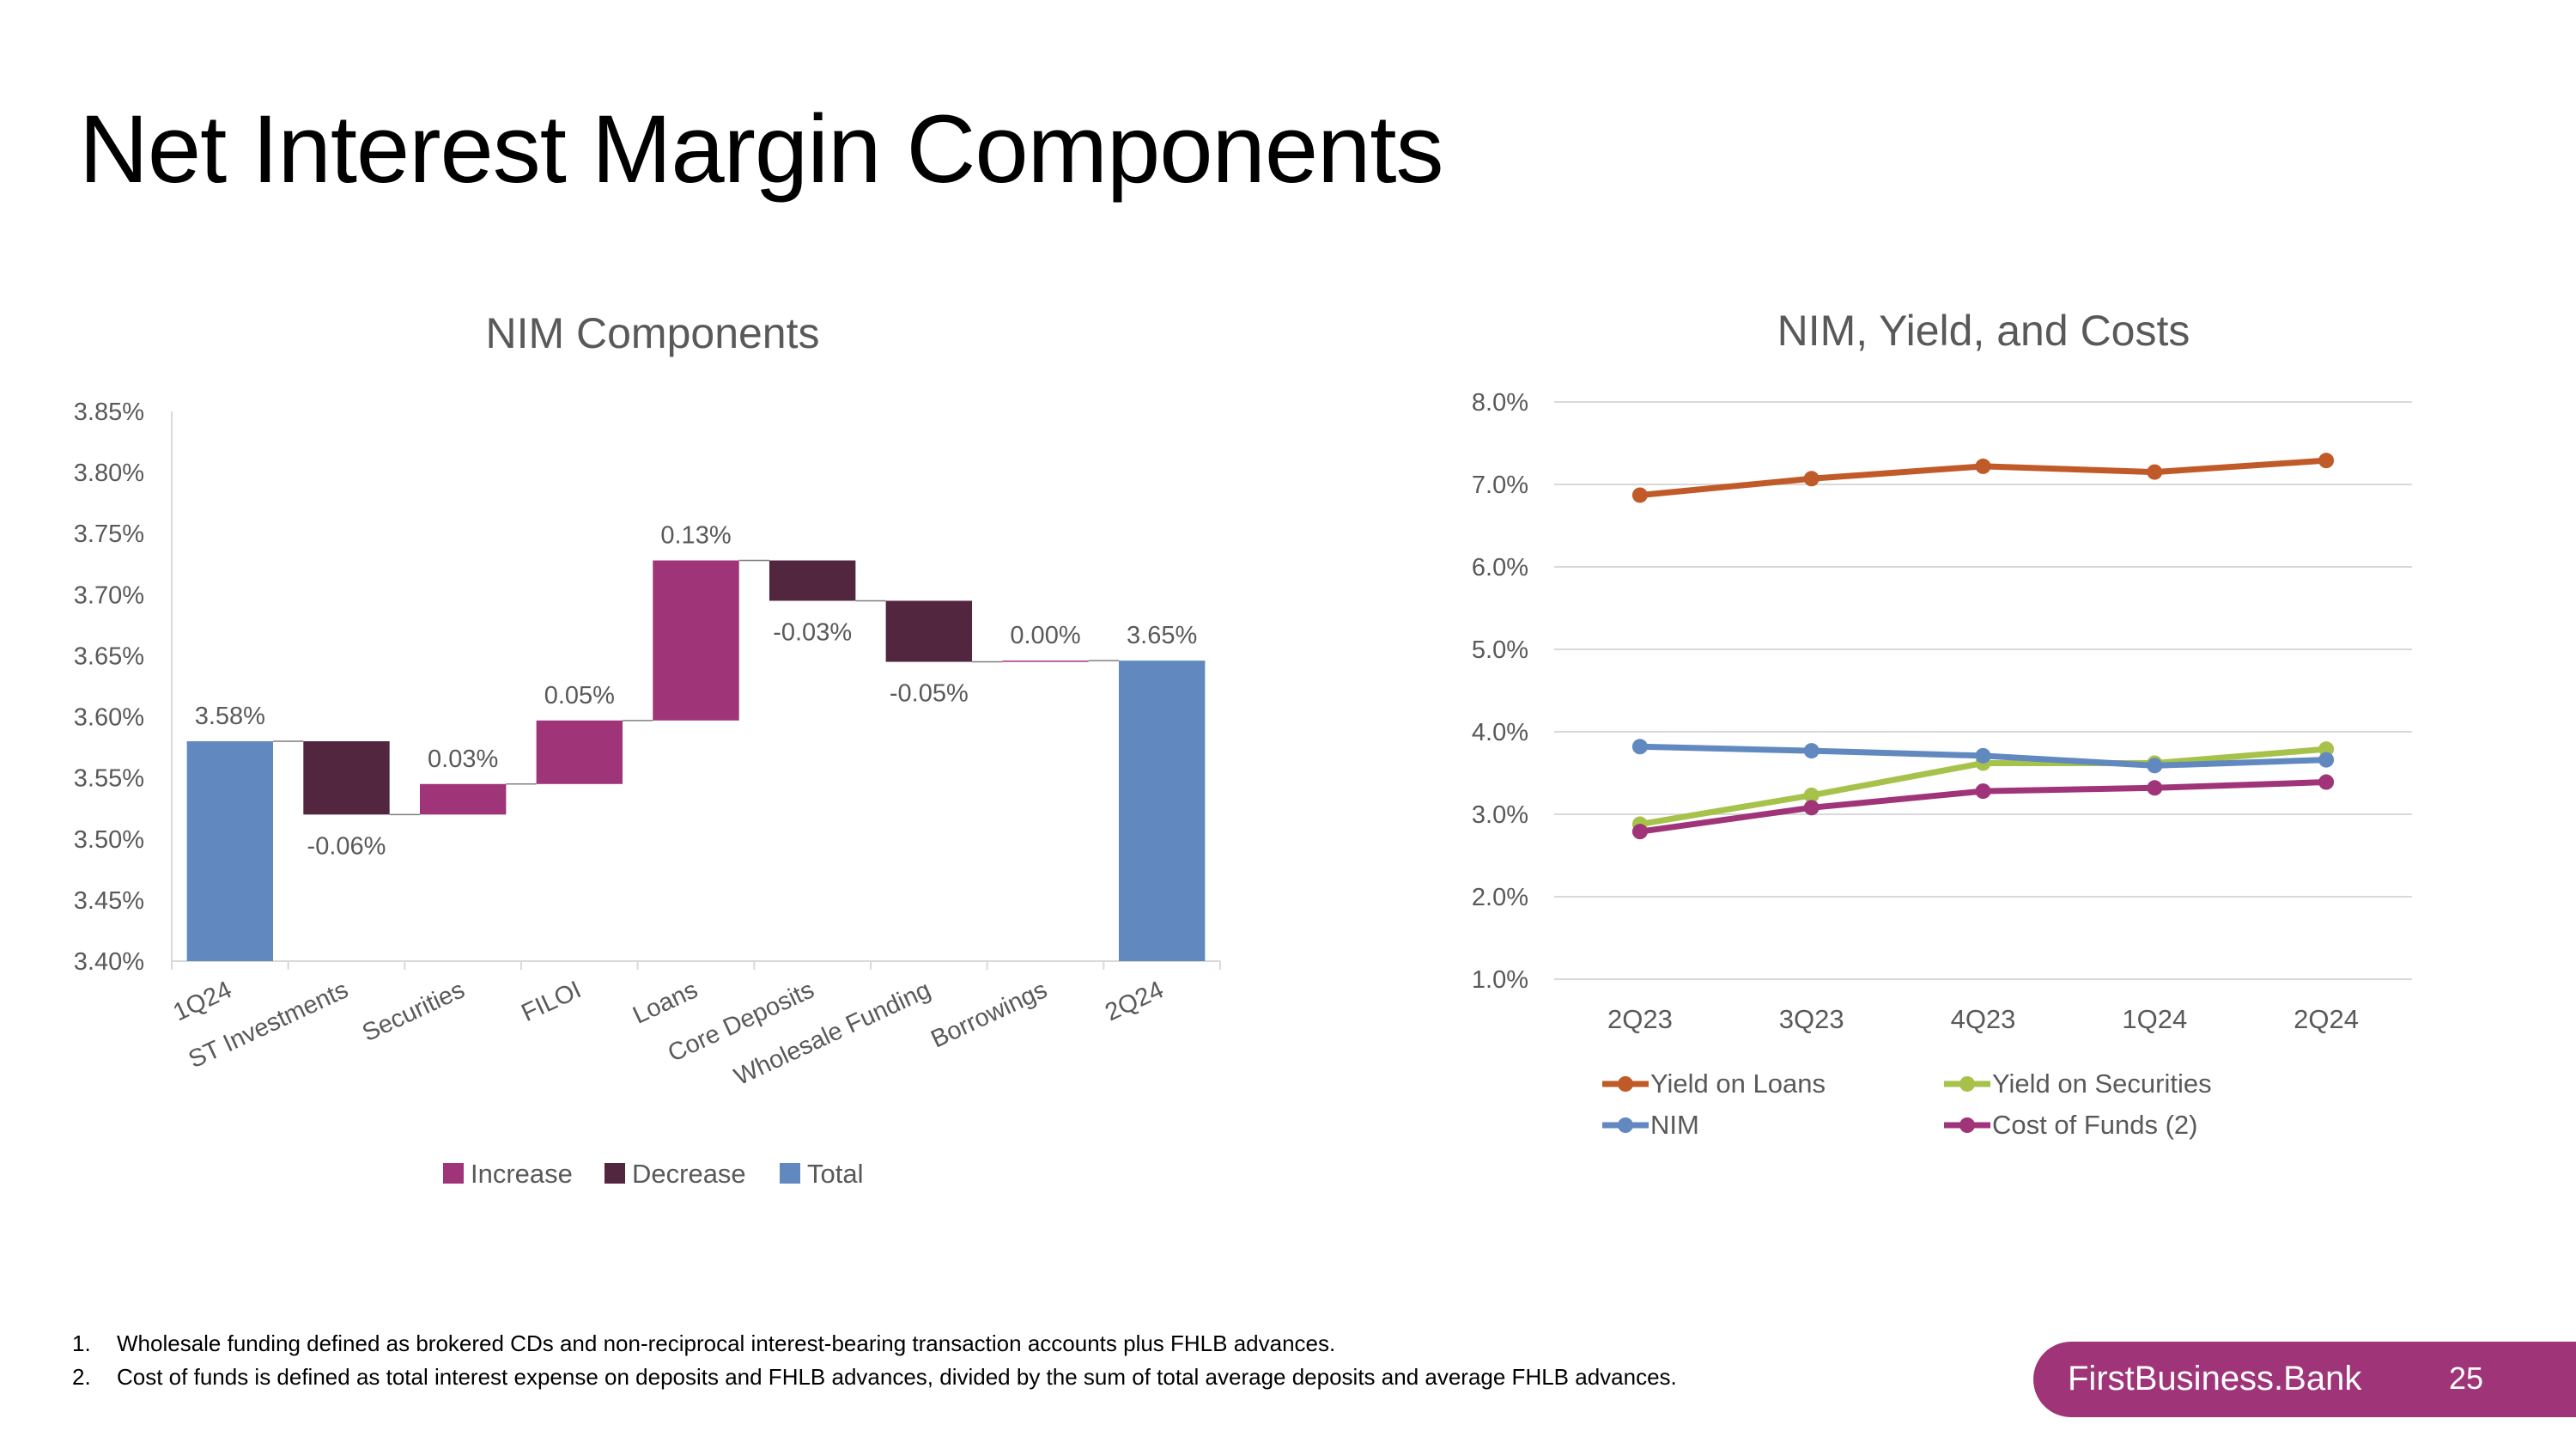  I want to click on data-label: 0.03%, so click(463, 759).